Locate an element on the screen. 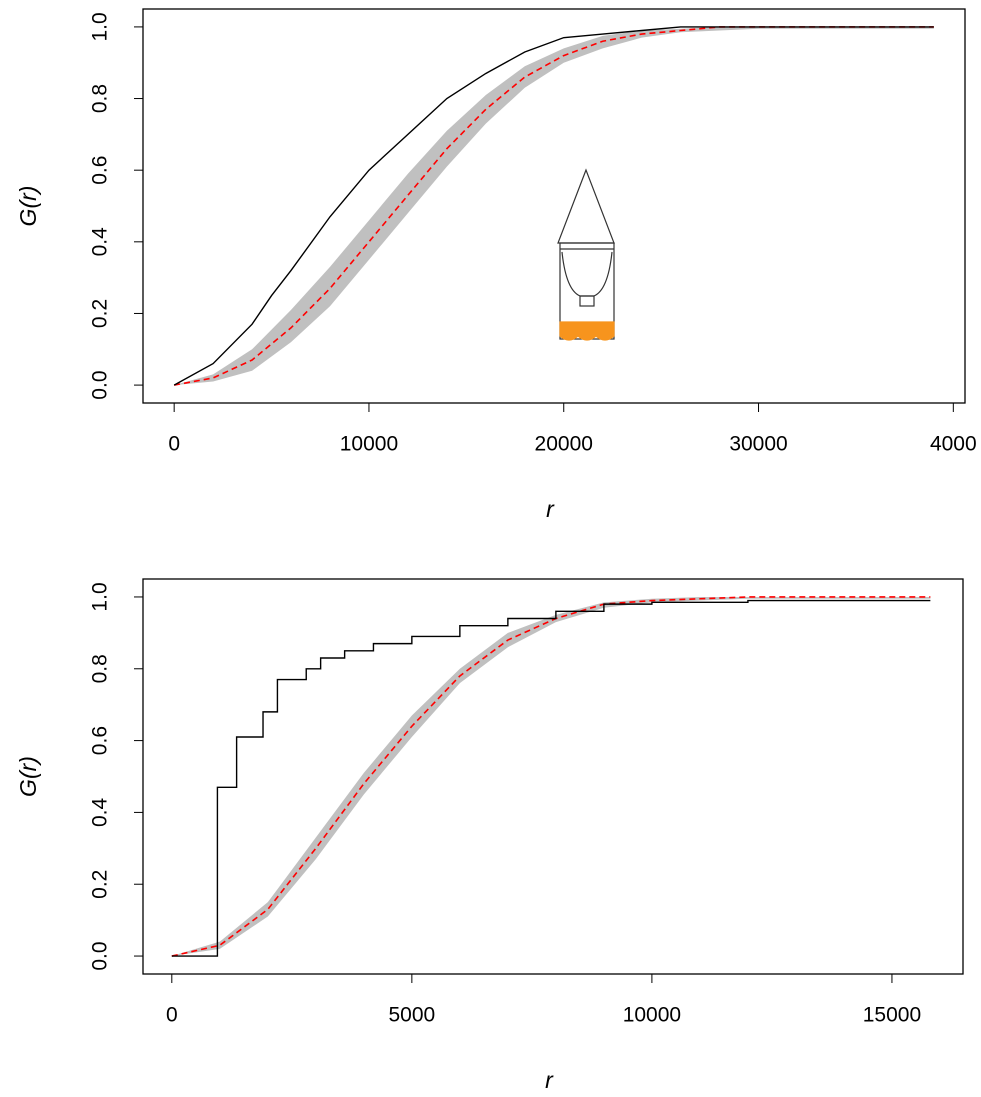 This screenshot has height=1097, width=981. x-tick-label: 30000 is located at coordinates (758, 444).